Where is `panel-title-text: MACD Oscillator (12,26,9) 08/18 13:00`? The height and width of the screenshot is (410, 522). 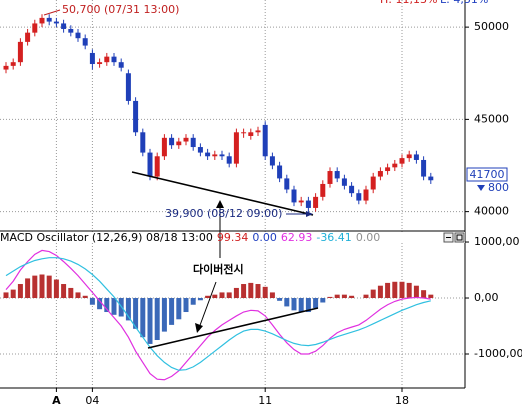 panel-title-text: MACD Oscillator (12,26,9) 08/18 13:00 is located at coordinates (106, 237).